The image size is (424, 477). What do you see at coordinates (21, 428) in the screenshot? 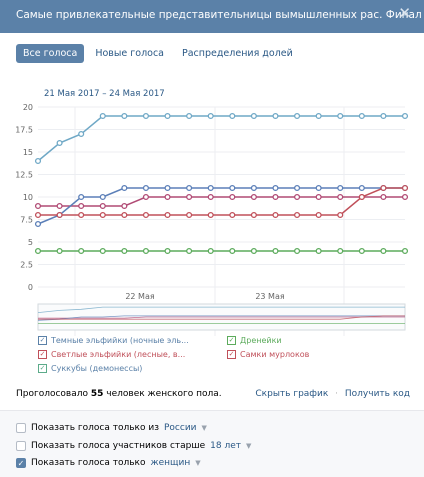
I see `filter-country-checkbox` at bounding box center [21, 428].